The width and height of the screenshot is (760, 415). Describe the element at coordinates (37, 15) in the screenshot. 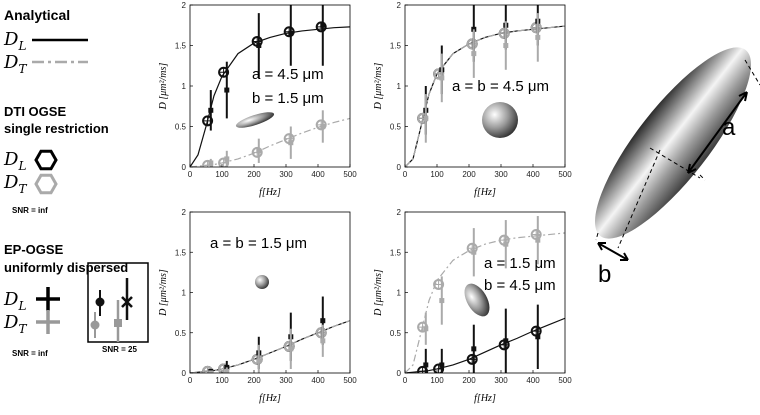

I see `legend-title: Analytical` at that location.